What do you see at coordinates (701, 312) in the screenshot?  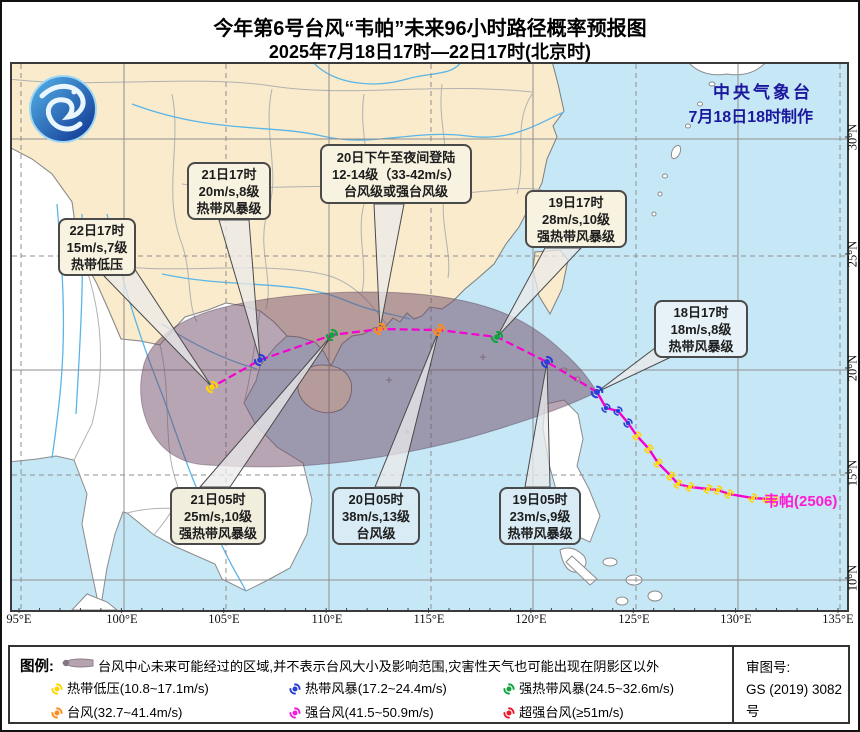 I see `callout-line: 18日17时` at bounding box center [701, 312].